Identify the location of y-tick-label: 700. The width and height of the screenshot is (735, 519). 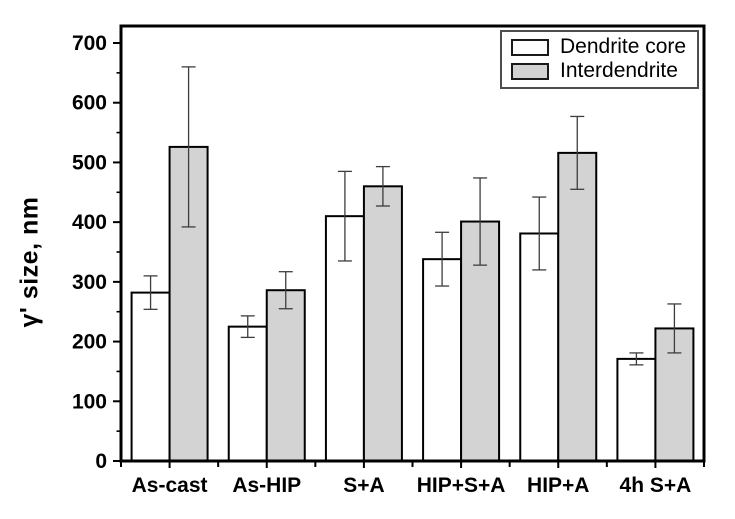
(89, 43).